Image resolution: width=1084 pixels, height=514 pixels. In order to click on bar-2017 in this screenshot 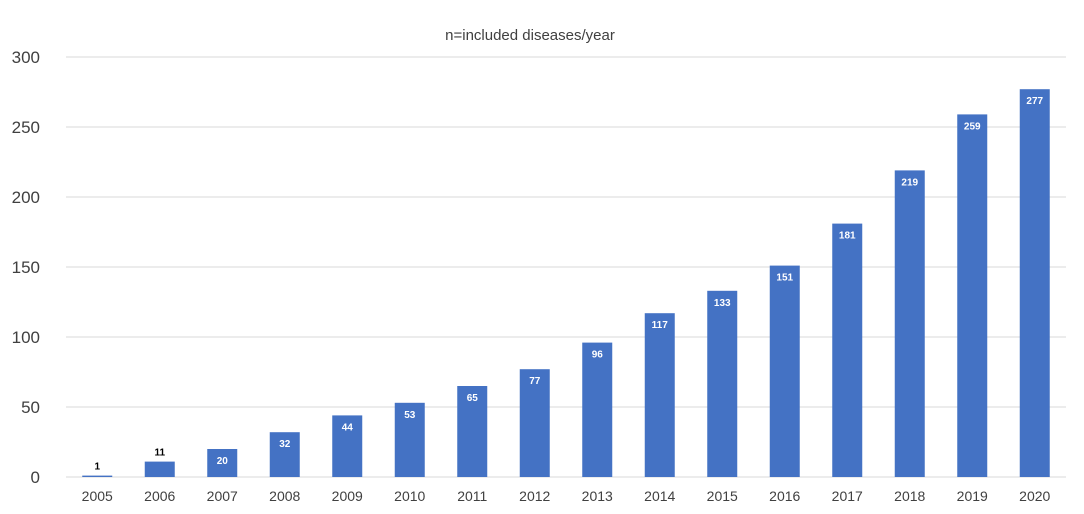, I will do `click(847, 350)`.